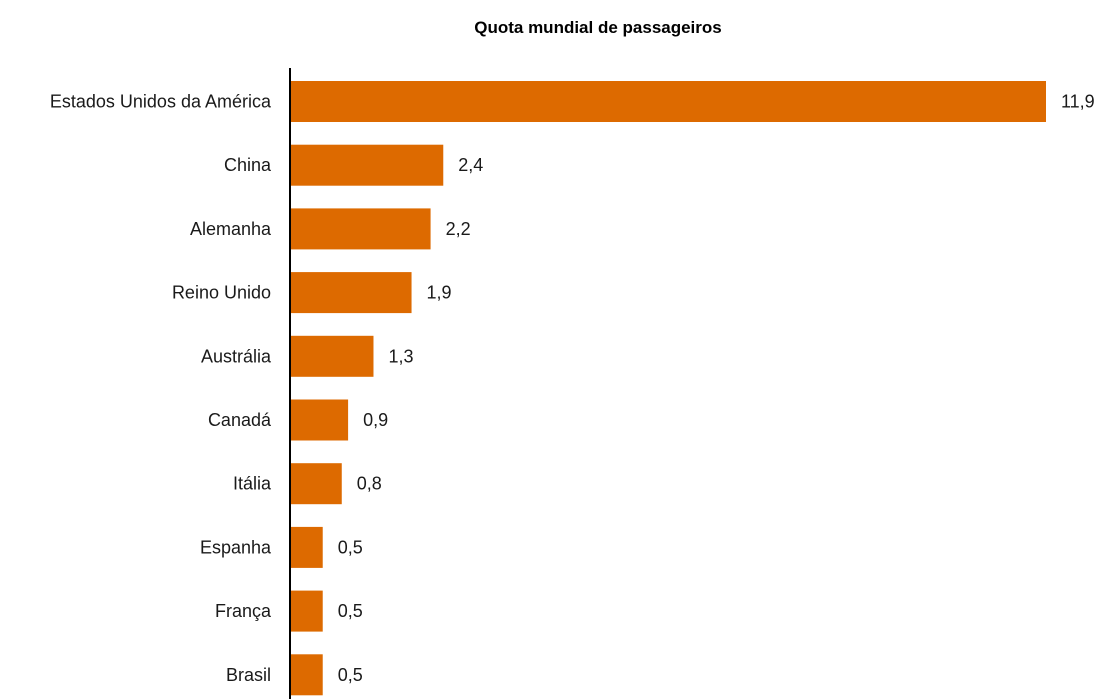  Describe the element at coordinates (240, 420) in the screenshot. I see `category-label-5: Canadá` at that location.